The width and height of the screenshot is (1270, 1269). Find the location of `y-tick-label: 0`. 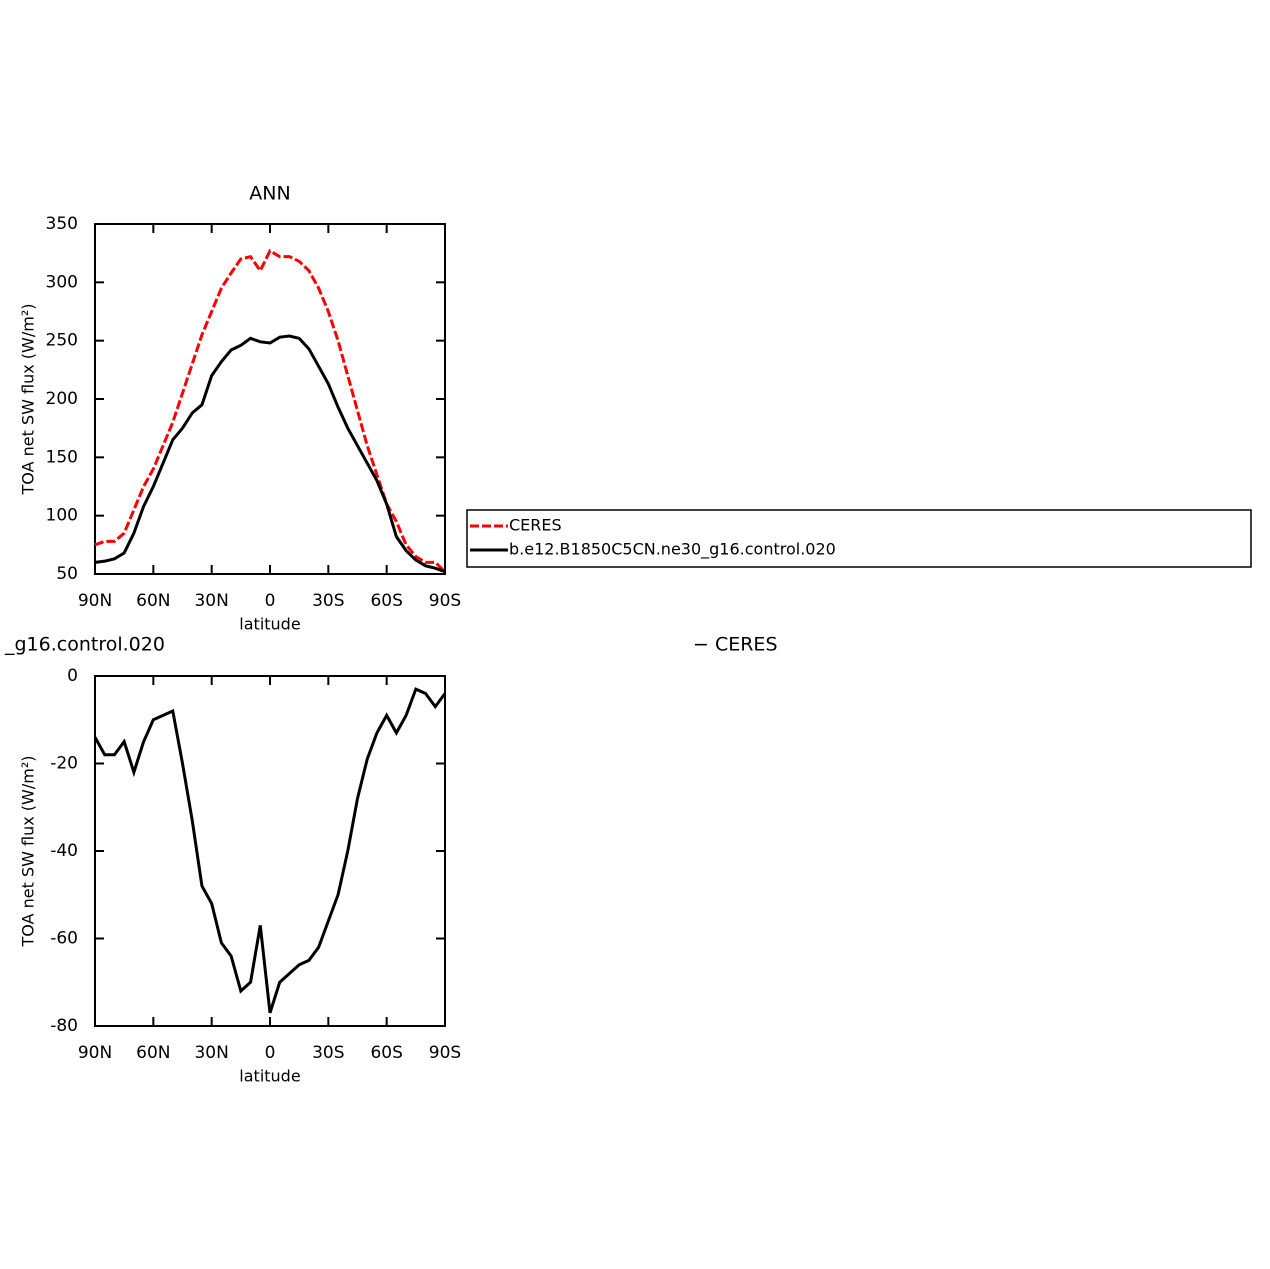

y-tick-label: 0 is located at coordinates (72, 676).